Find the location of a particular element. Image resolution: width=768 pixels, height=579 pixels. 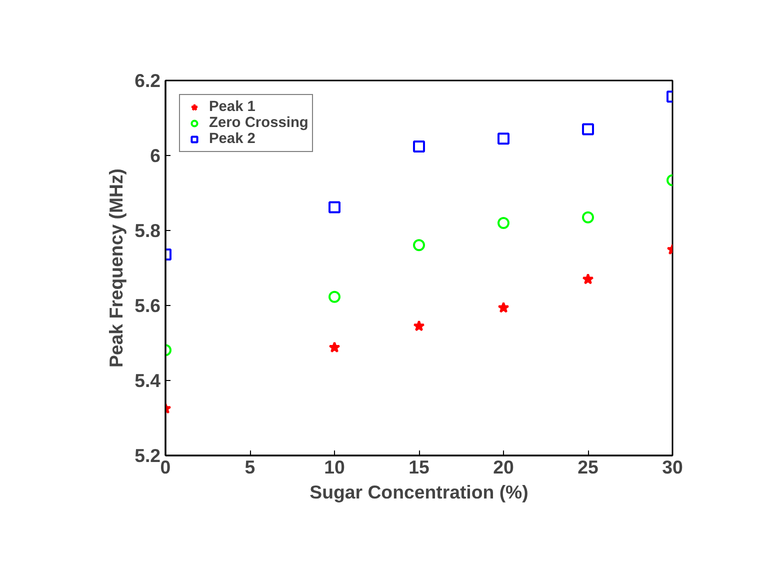

y-tick-label: 6.2 is located at coordinates (147, 80).